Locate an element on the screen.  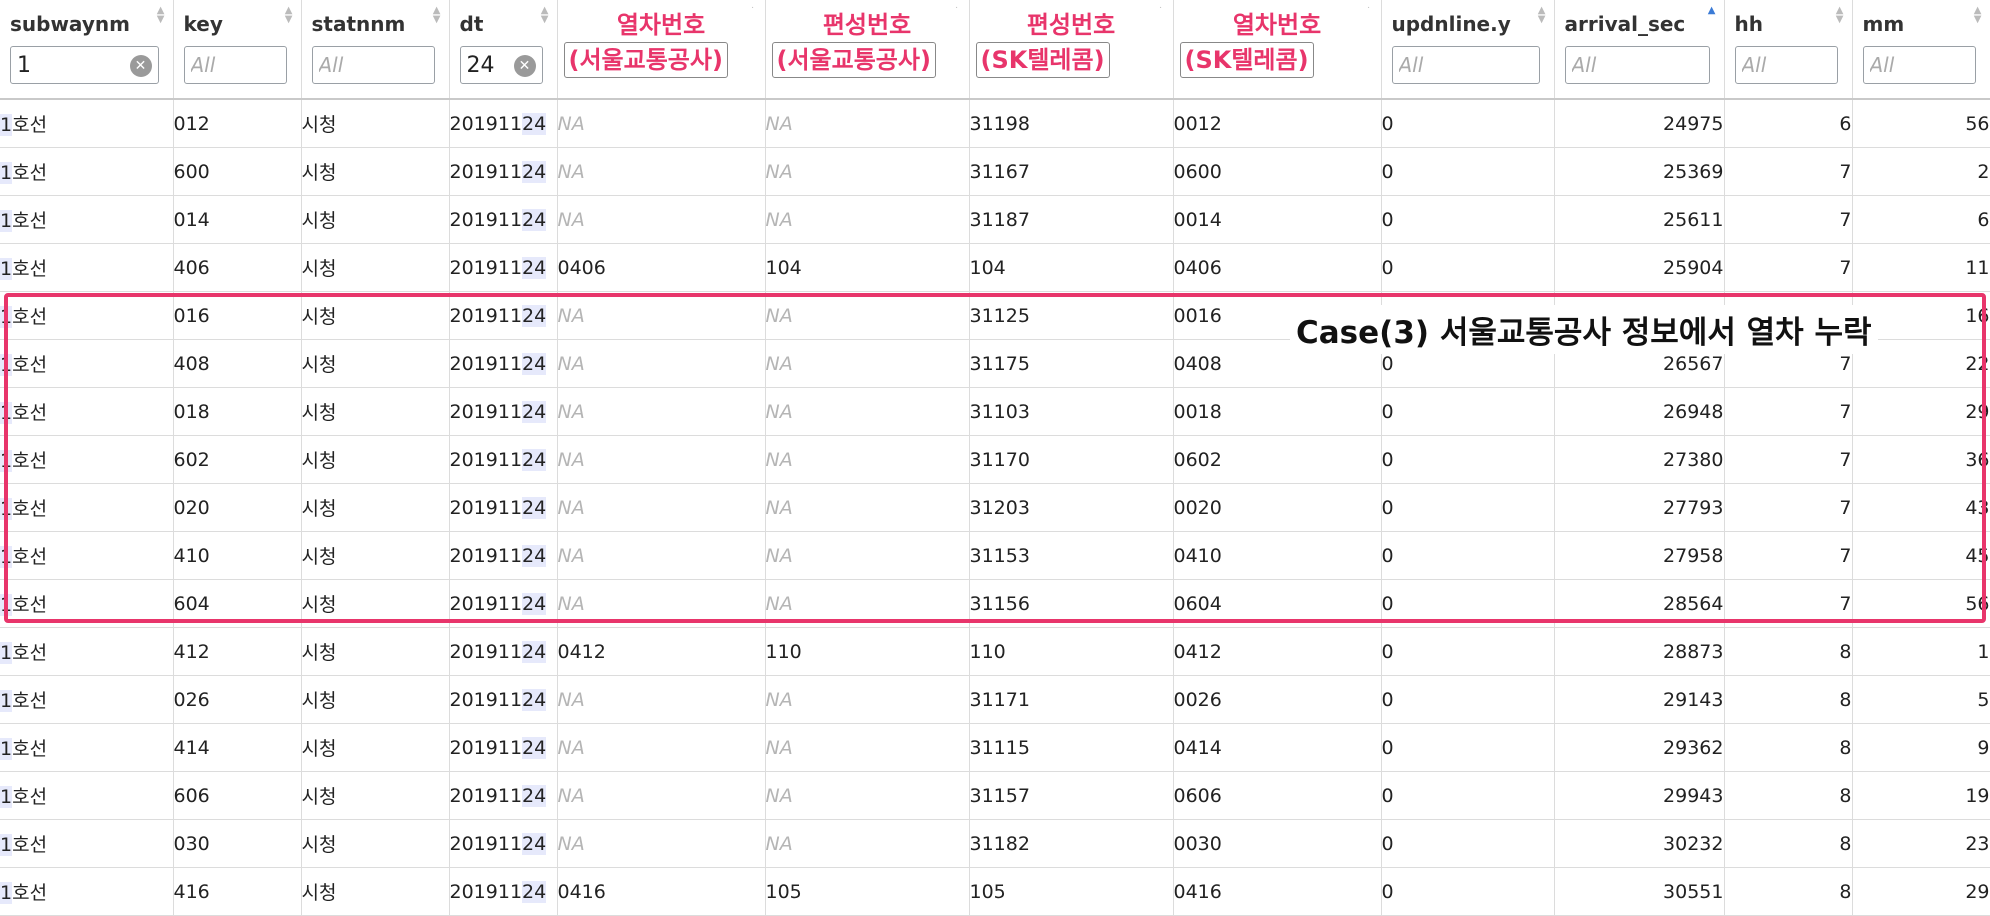
column-header: _t.y▲▼편성번호(SK텔레콤) is located at coordinates (1071, 50).